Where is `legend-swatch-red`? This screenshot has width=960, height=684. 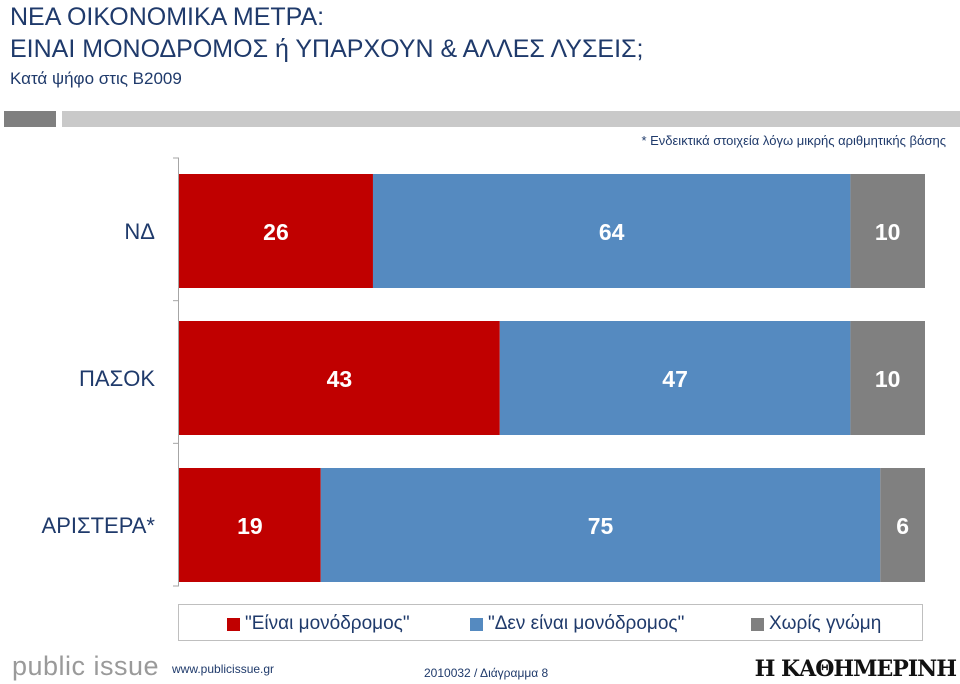 legend-swatch-red is located at coordinates (233, 624).